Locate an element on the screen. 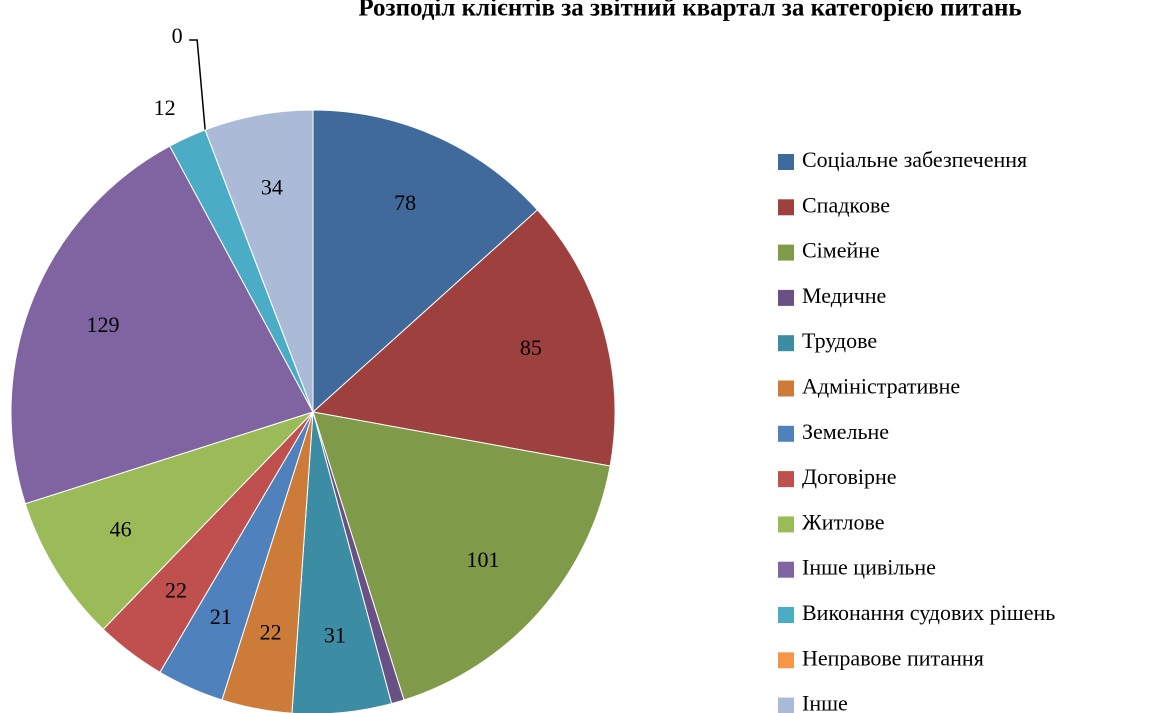 Image resolution: width=1159 pixels, height=713 pixels. data-label: 78 is located at coordinates (405, 202).